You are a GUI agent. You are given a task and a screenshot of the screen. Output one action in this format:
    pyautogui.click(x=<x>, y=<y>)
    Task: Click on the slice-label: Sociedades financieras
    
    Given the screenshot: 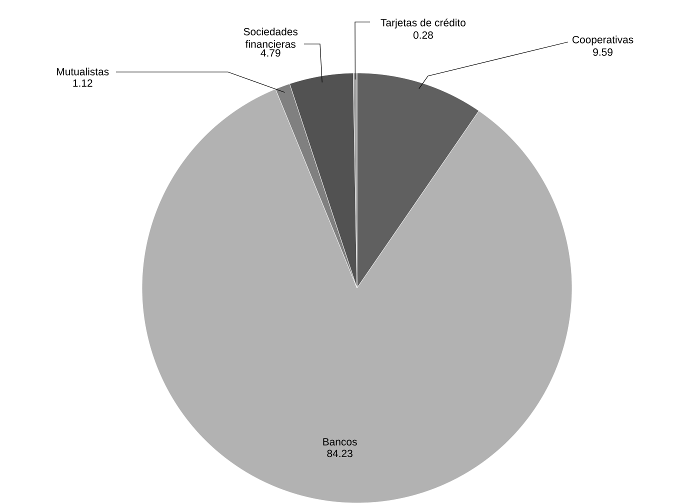 What is the action you would take?
    pyautogui.click(x=271, y=38)
    